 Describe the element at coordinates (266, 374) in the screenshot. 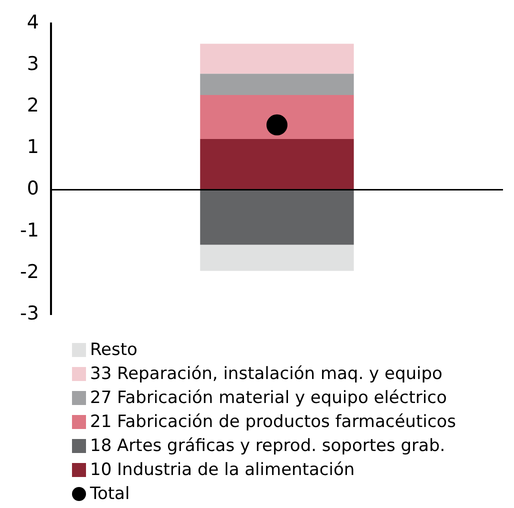

I see `legend-label: 33 Reparación, instalación maq. y equipo` at that location.